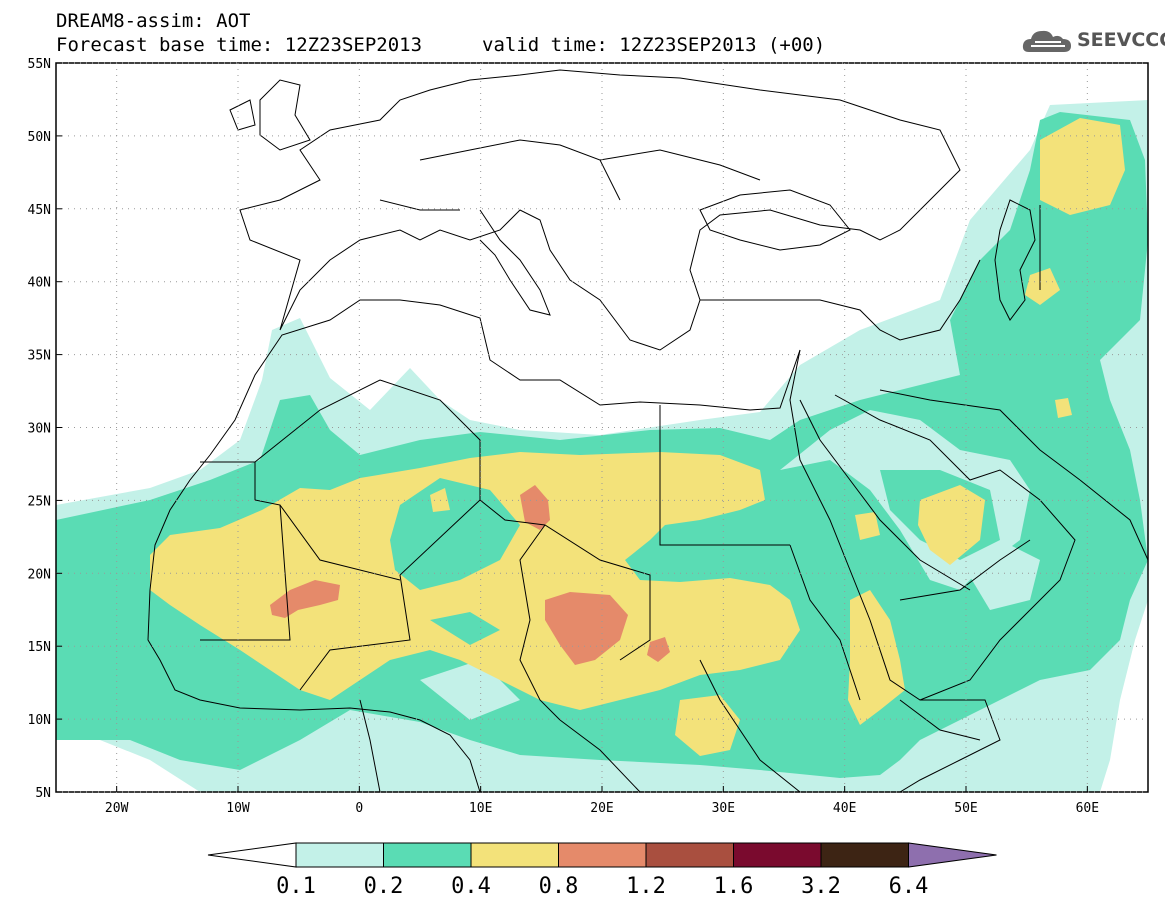 The width and height of the screenshot is (1165, 905). I want to click on logo-text: SEEVCCC, so click(1121, 40).